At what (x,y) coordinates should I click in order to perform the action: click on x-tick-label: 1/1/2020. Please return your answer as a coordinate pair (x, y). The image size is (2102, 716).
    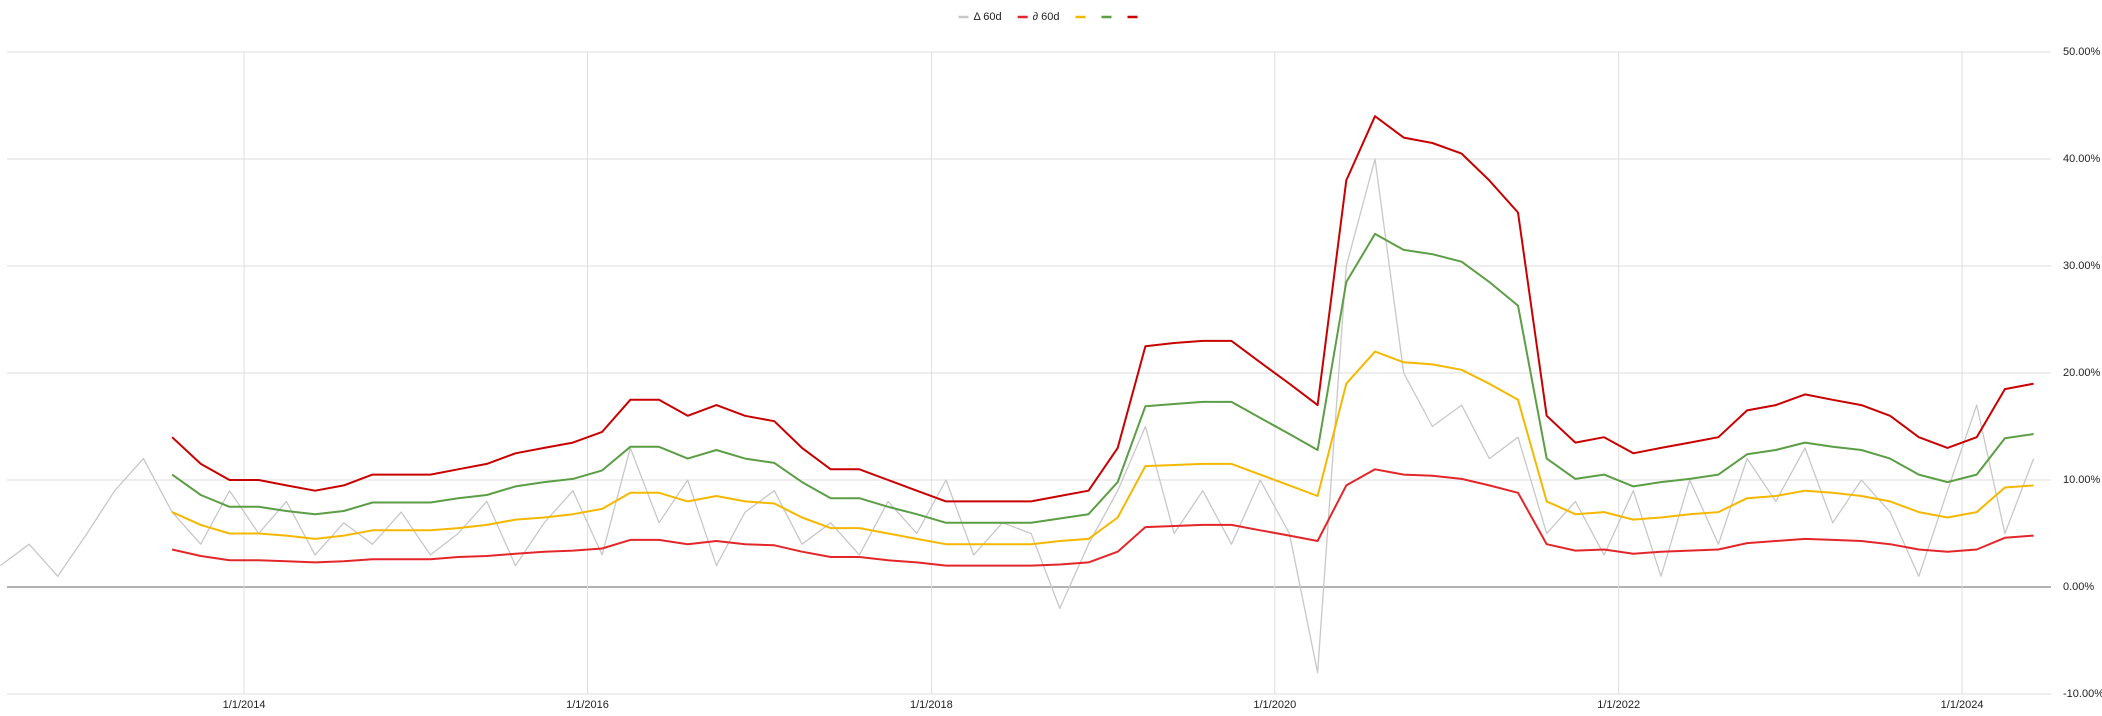
    Looking at the image, I should click on (1274, 705).